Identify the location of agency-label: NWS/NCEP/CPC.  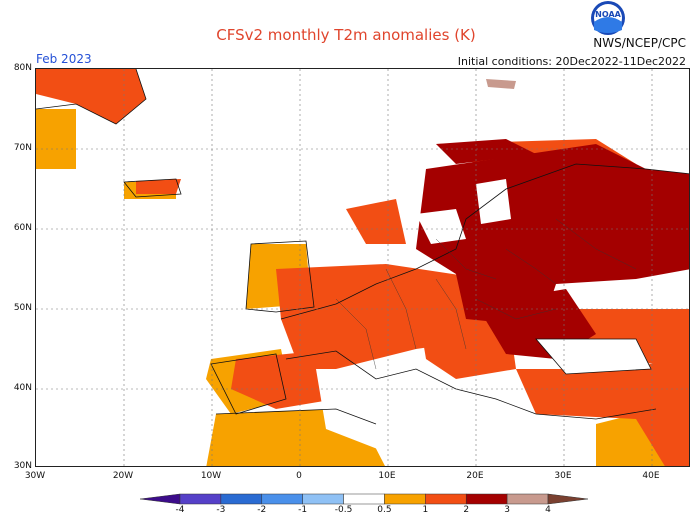
(639, 43).